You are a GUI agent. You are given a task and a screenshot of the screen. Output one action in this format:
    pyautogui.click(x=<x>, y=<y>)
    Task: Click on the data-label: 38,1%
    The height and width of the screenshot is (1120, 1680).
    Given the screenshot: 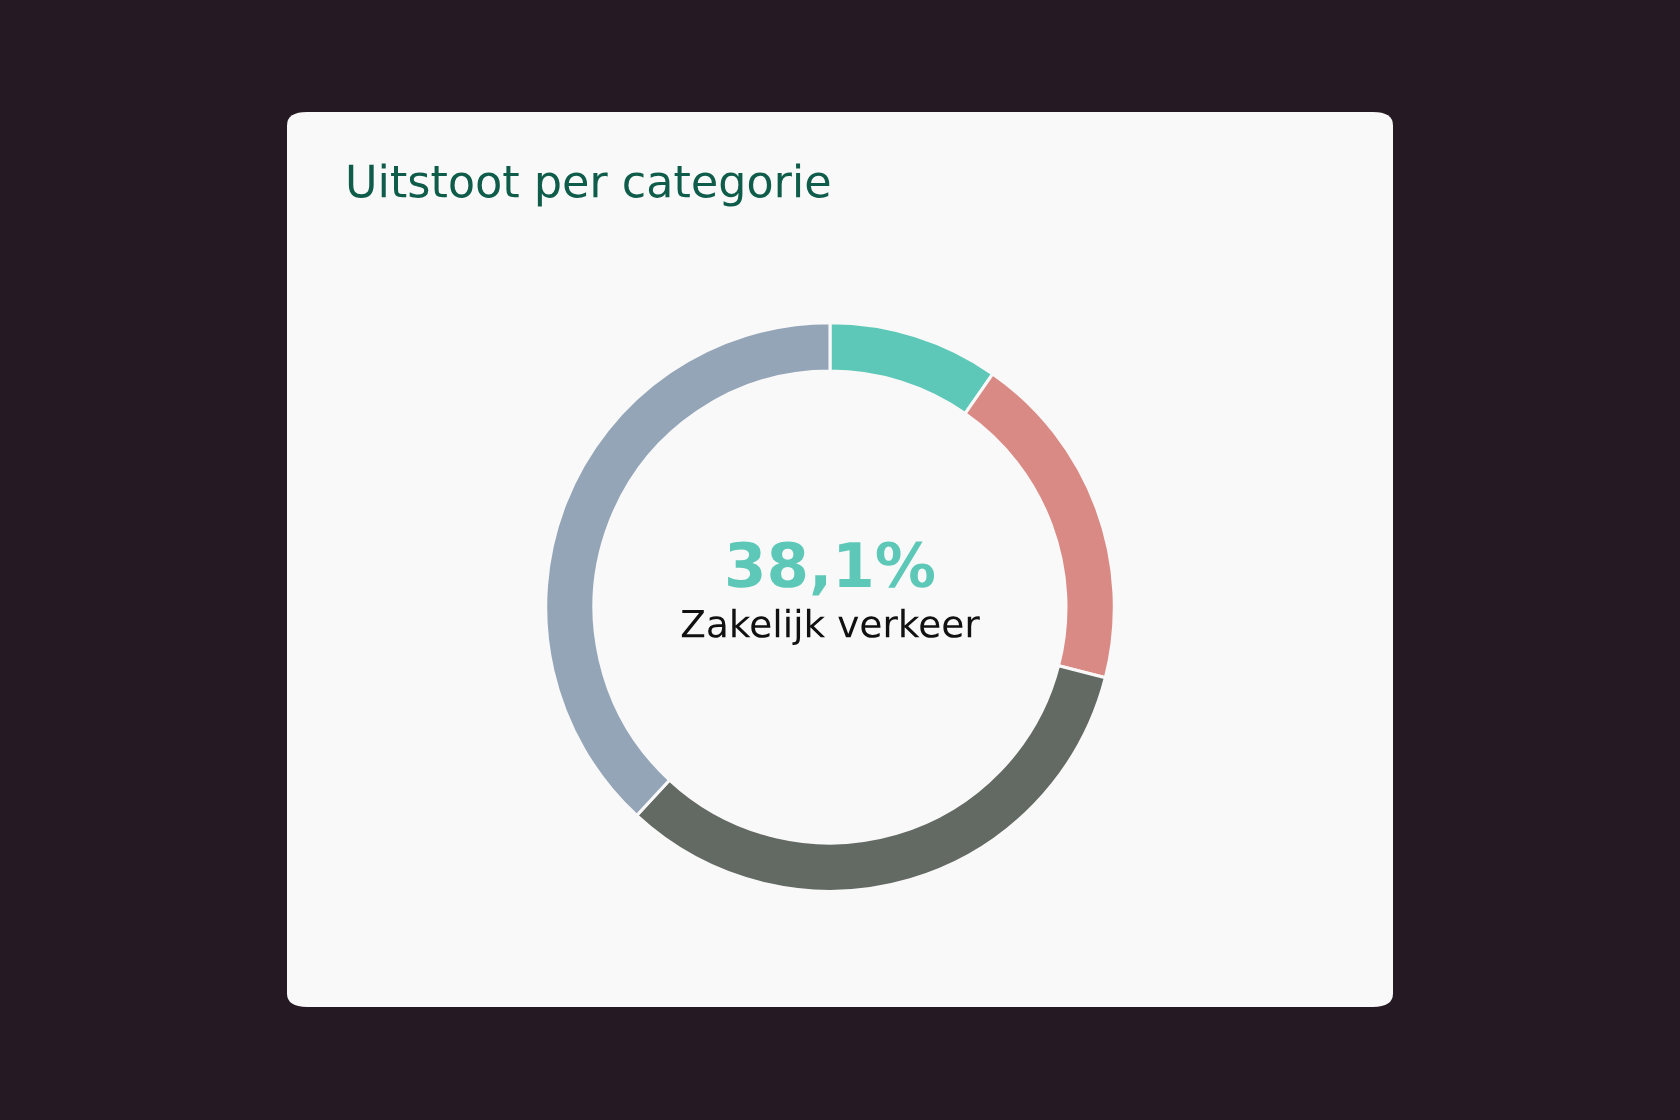 What is the action you would take?
    pyautogui.click(x=831, y=568)
    